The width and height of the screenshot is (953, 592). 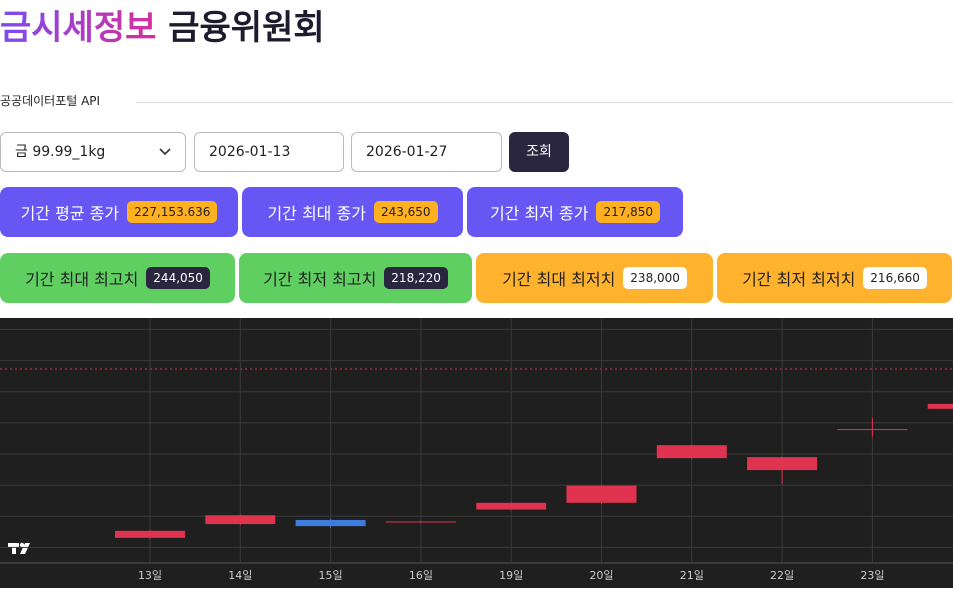 I want to click on stat-label: 기간 최대 종가, so click(x=316, y=213).